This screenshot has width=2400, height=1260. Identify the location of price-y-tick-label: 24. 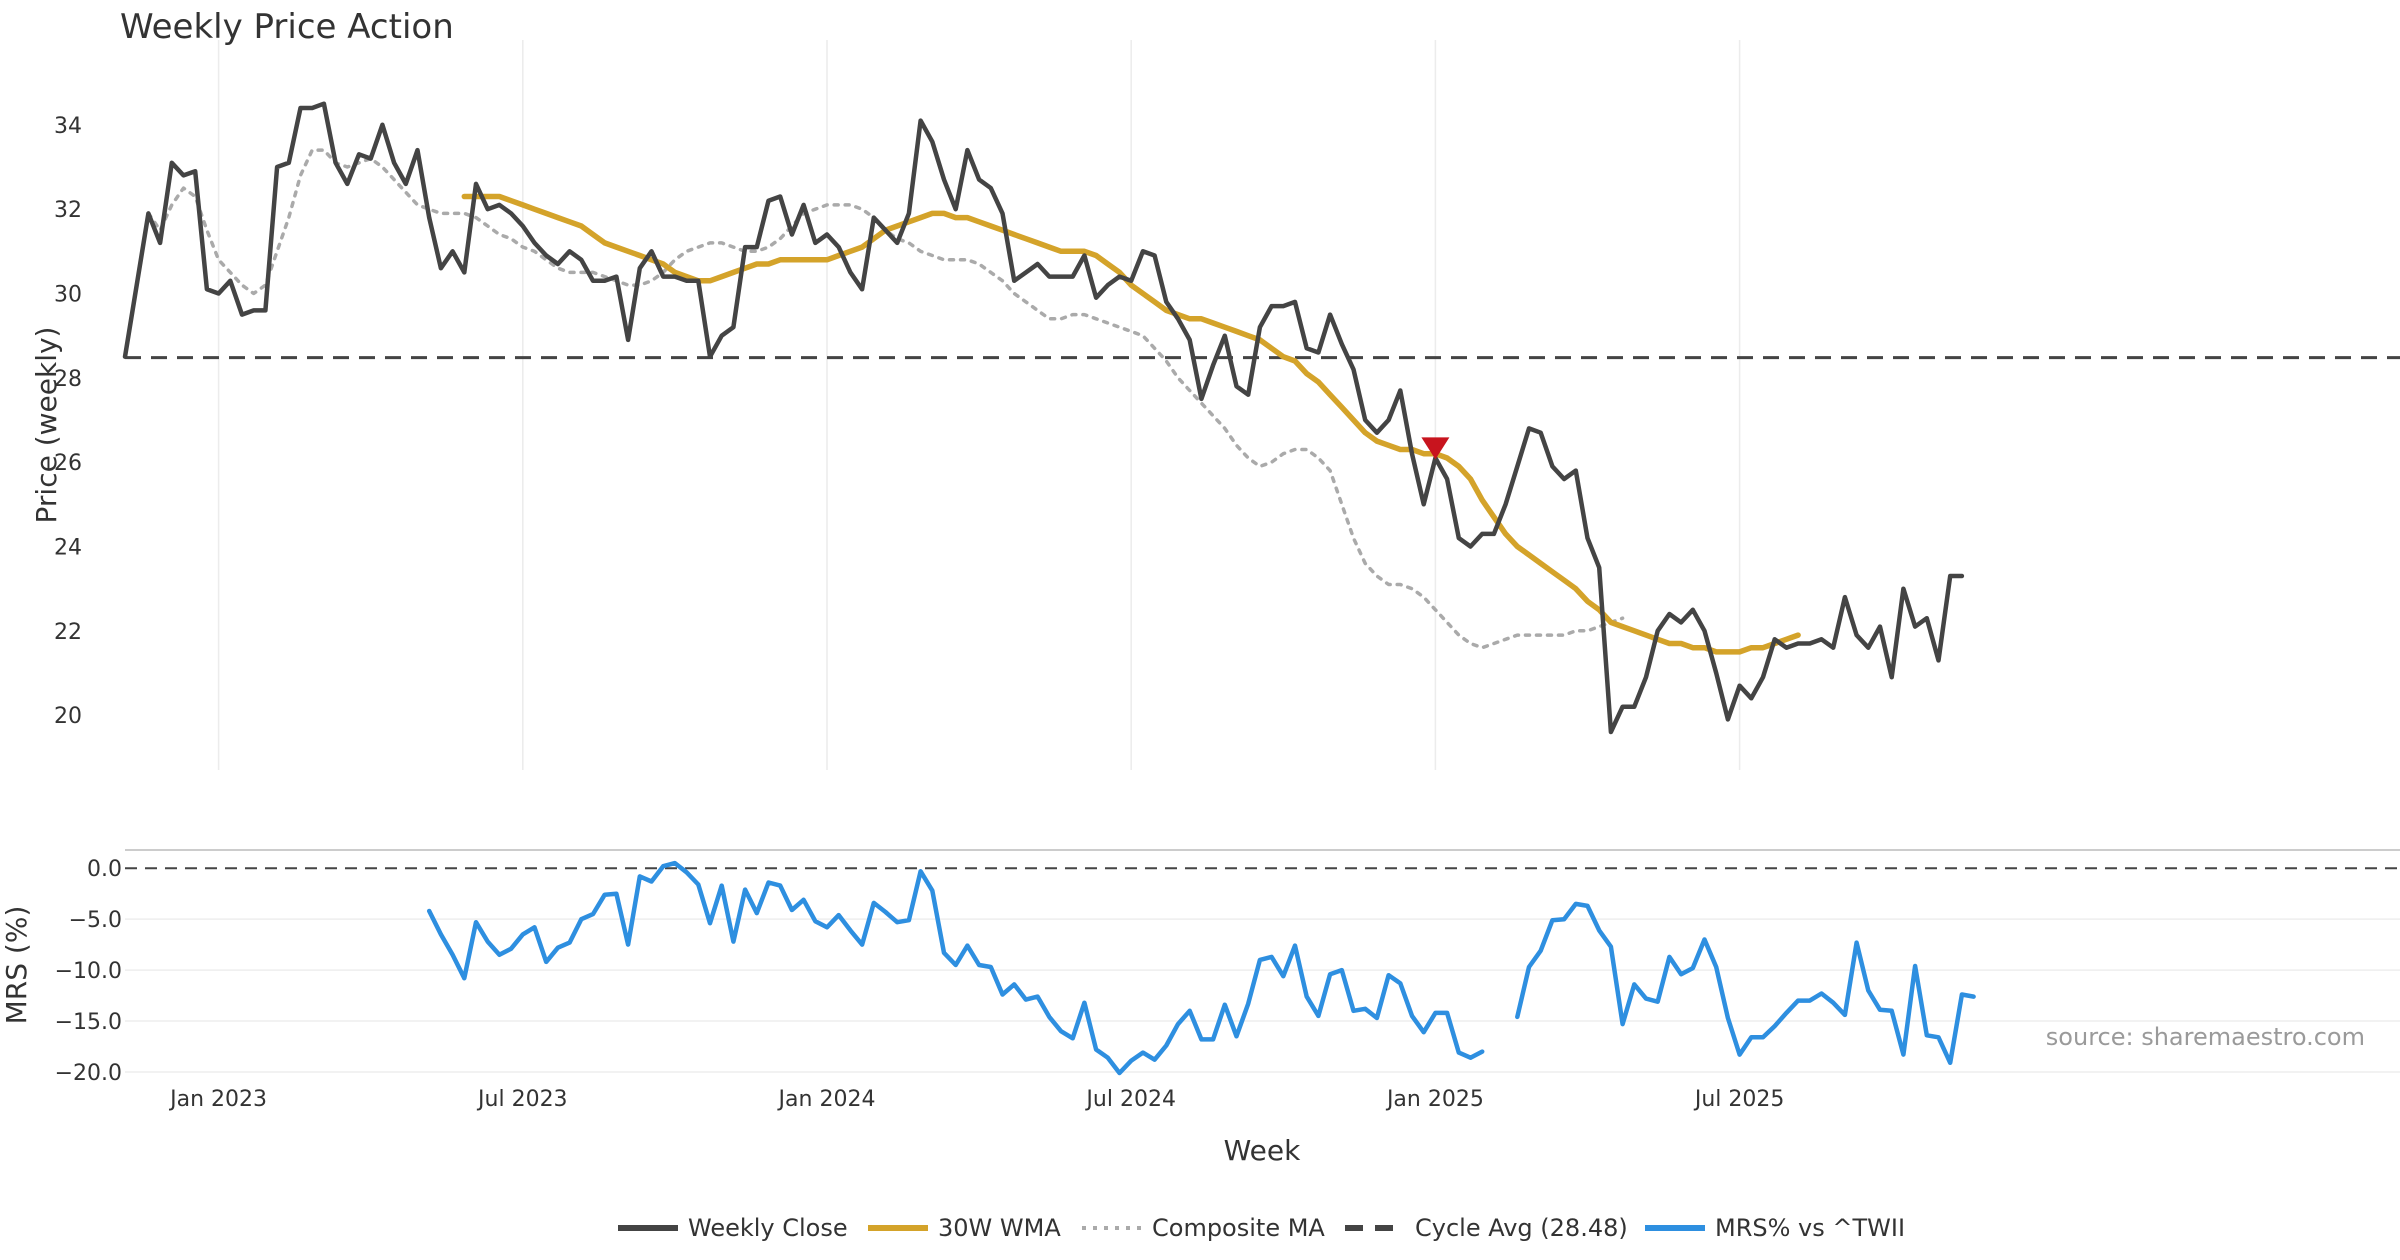
(68, 548).